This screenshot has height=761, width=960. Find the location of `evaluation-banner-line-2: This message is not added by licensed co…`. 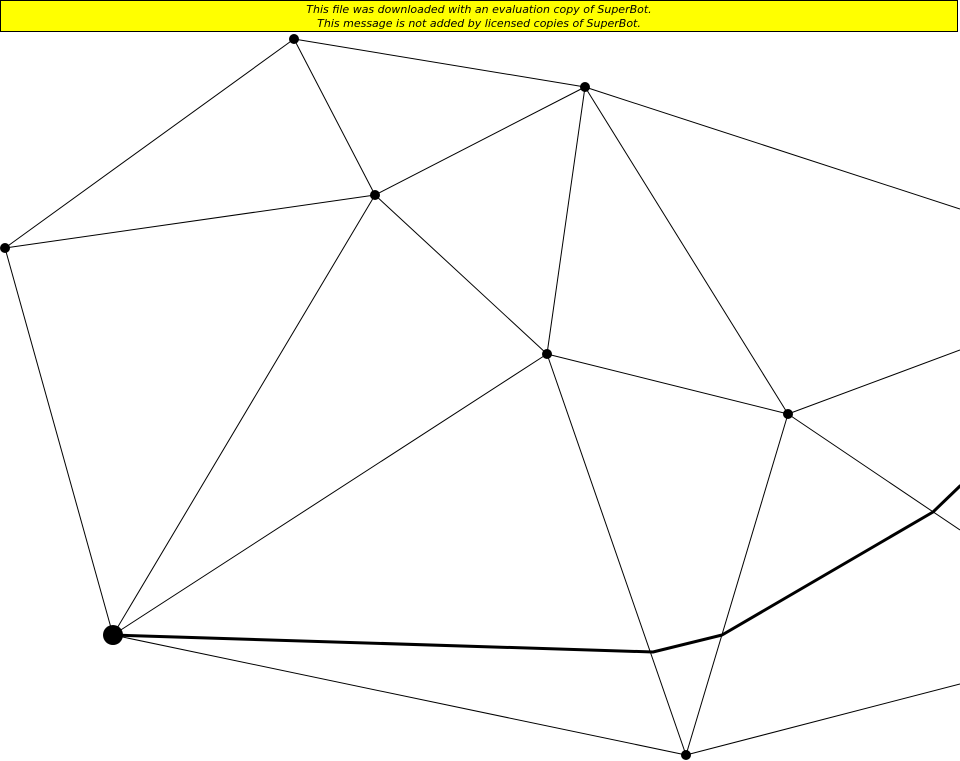

evaluation-banner-line-2: This message is not added by licensed co… is located at coordinates (479, 23).